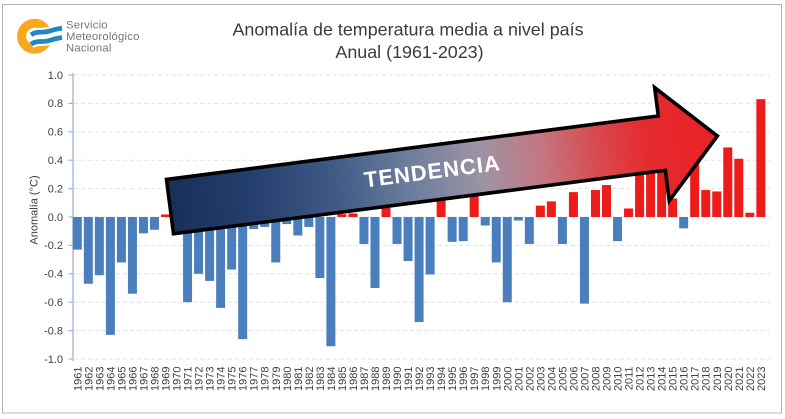 The image size is (785, 419). Describe the element at coordinates (53, 246) in the screenshot. I see `svg-text: -0.2` at that location.